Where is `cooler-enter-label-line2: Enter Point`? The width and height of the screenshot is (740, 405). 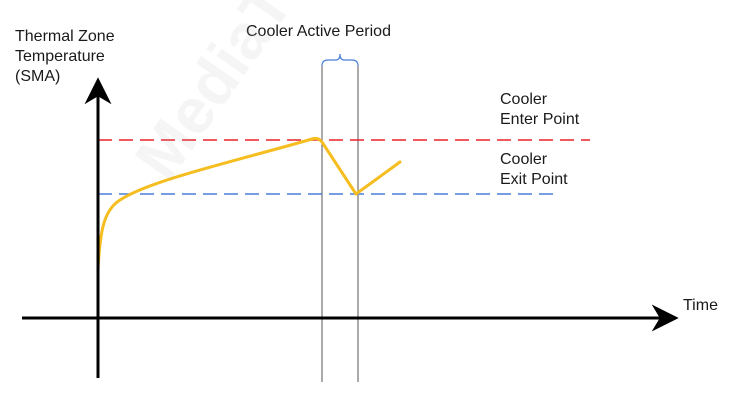
cooler-enter-label-line2: Enter Point is located at coordinates (540, 119).